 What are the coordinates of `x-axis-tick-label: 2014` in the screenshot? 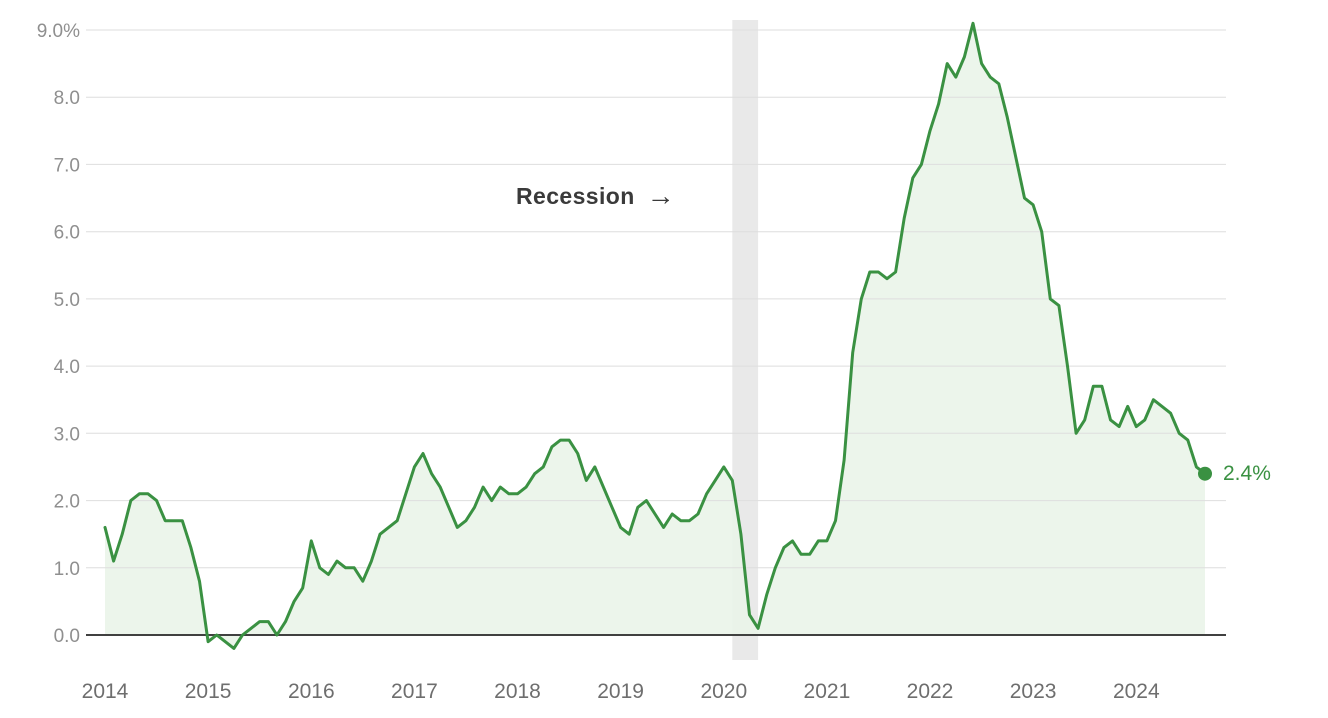 It's located at (105, 691).